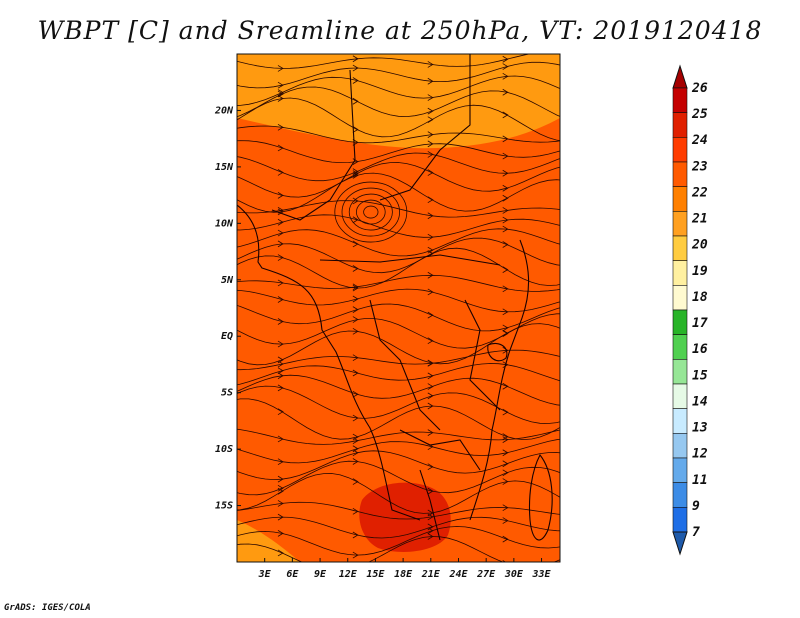 This screenshot has height=618, width=800. I want to click on y-tick-label: 5N, so click(227, 280).